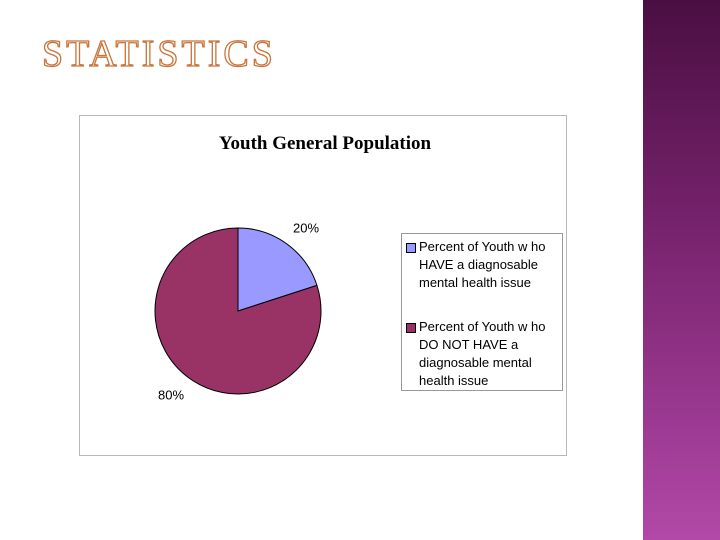  What do you see at coordinates (681, 270) in the screenshot?
I see `decor-strip` at bounding box center [681, 270].